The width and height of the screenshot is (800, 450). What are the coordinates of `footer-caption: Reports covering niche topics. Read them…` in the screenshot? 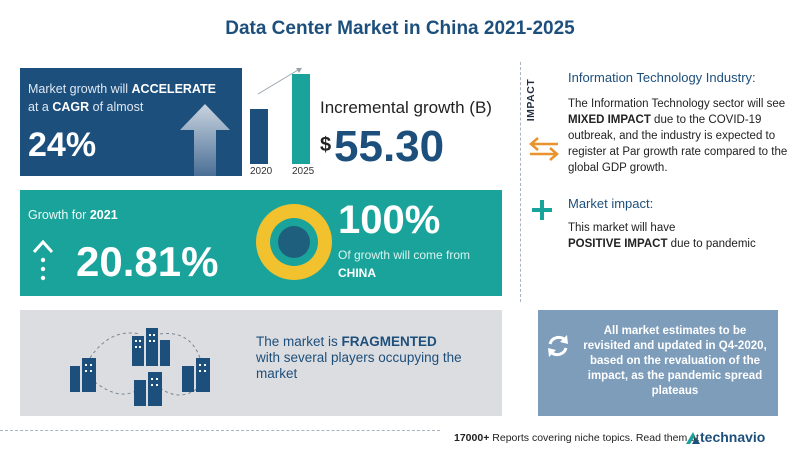 It's located at (595, 438).